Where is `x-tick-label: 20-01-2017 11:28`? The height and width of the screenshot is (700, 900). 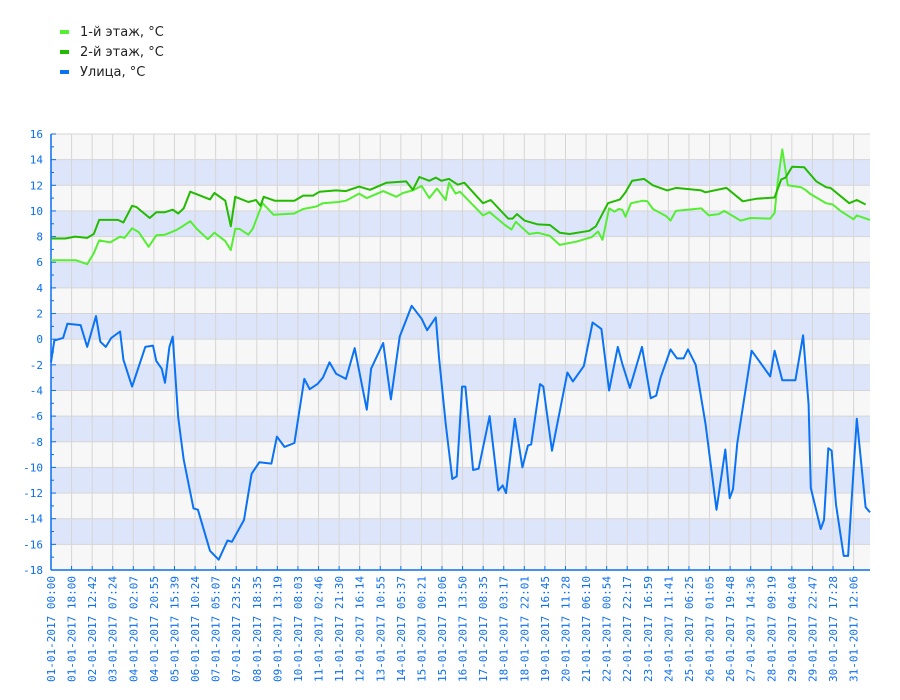 x-tick-label: 20-01-2017 11:28 is located at coordinates (565, 629).